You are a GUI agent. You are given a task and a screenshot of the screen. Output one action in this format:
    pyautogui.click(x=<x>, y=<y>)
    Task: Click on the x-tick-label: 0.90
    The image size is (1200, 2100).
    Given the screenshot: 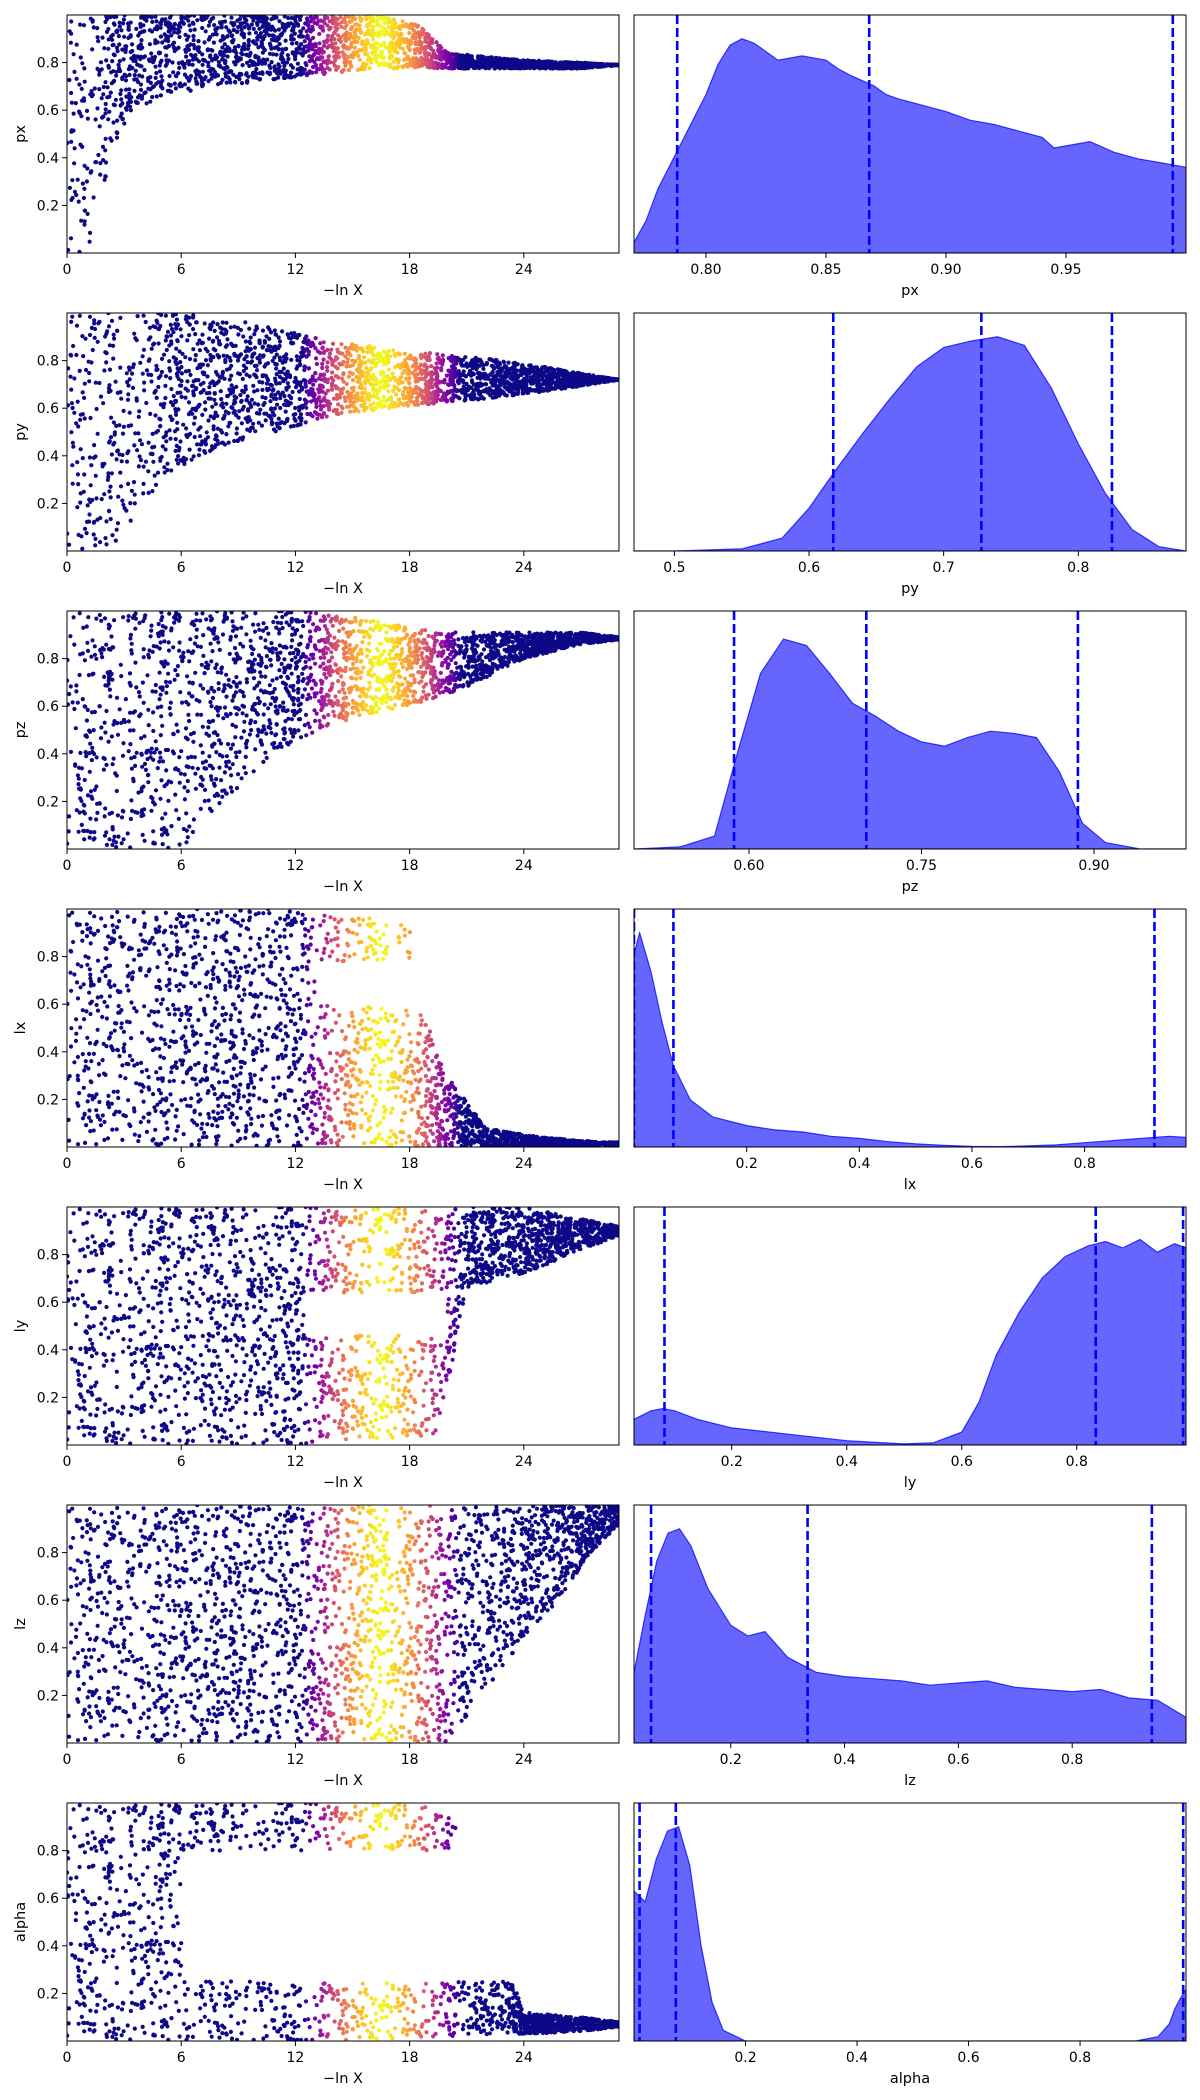 What is the action you would take?
    pyautogui.click(x=945, y=270)
    